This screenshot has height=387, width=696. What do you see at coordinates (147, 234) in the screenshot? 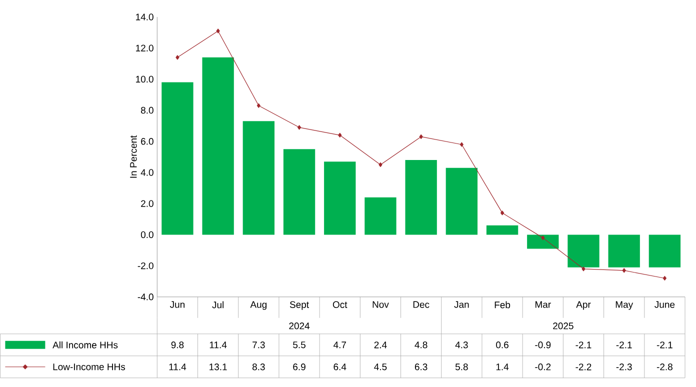
I see `y-tick-label: 0.0` at bounding box center [147, 234].